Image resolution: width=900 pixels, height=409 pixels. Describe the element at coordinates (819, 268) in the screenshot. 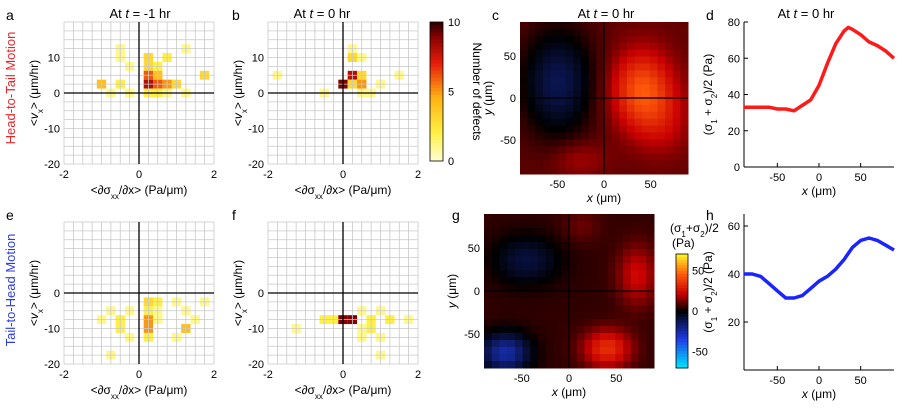

I see `stress-profile-line` at that location.